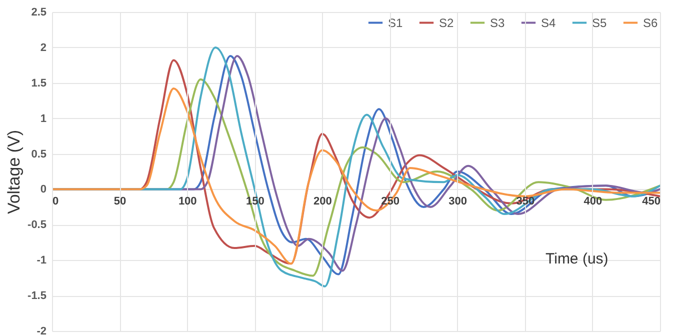  Describe the element at coordinates (14, 172) in the screenshot. I see `y-axis-title: Voltage (V)` at that location.